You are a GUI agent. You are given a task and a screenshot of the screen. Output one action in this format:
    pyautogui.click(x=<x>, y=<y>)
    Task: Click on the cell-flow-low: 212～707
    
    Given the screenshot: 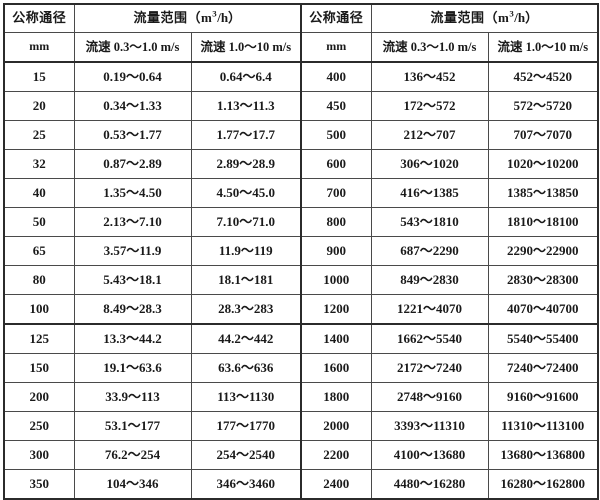 What is the action you would take?
    pyautogui.click(x=429, y=135)
    